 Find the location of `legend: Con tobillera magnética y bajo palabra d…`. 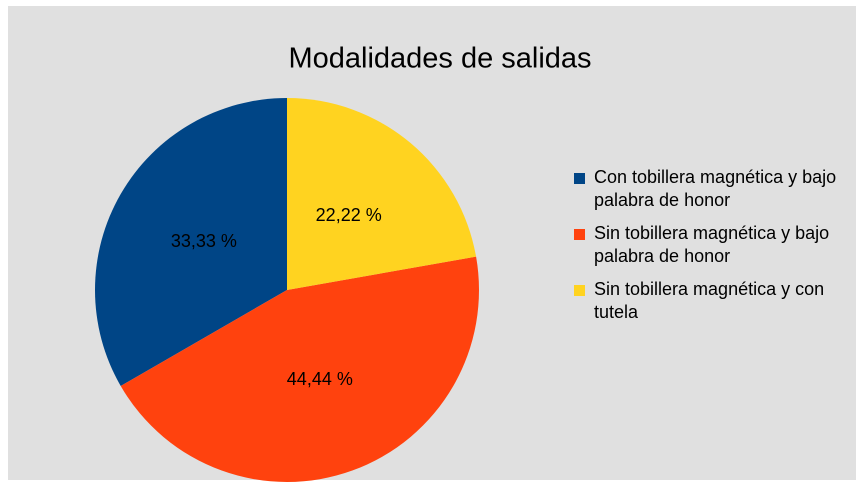

legend: Con tobillera magnética y bajo palabra d… is located at coordinates (712, 250).